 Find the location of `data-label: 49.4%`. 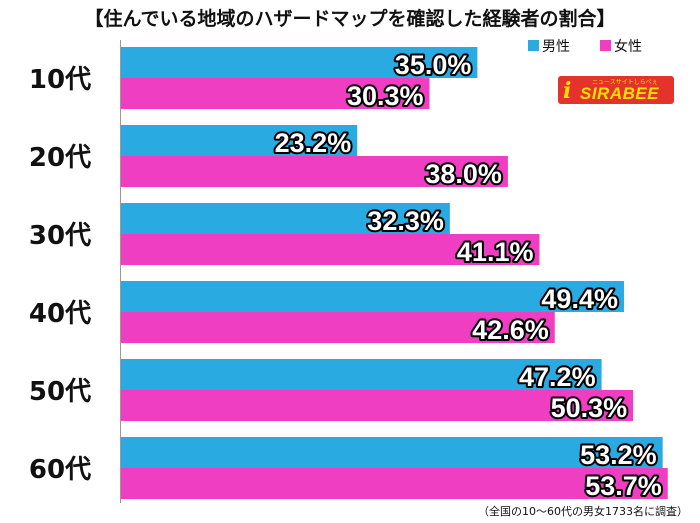

data-label: 49.4% is located at coordinates (579, 299).